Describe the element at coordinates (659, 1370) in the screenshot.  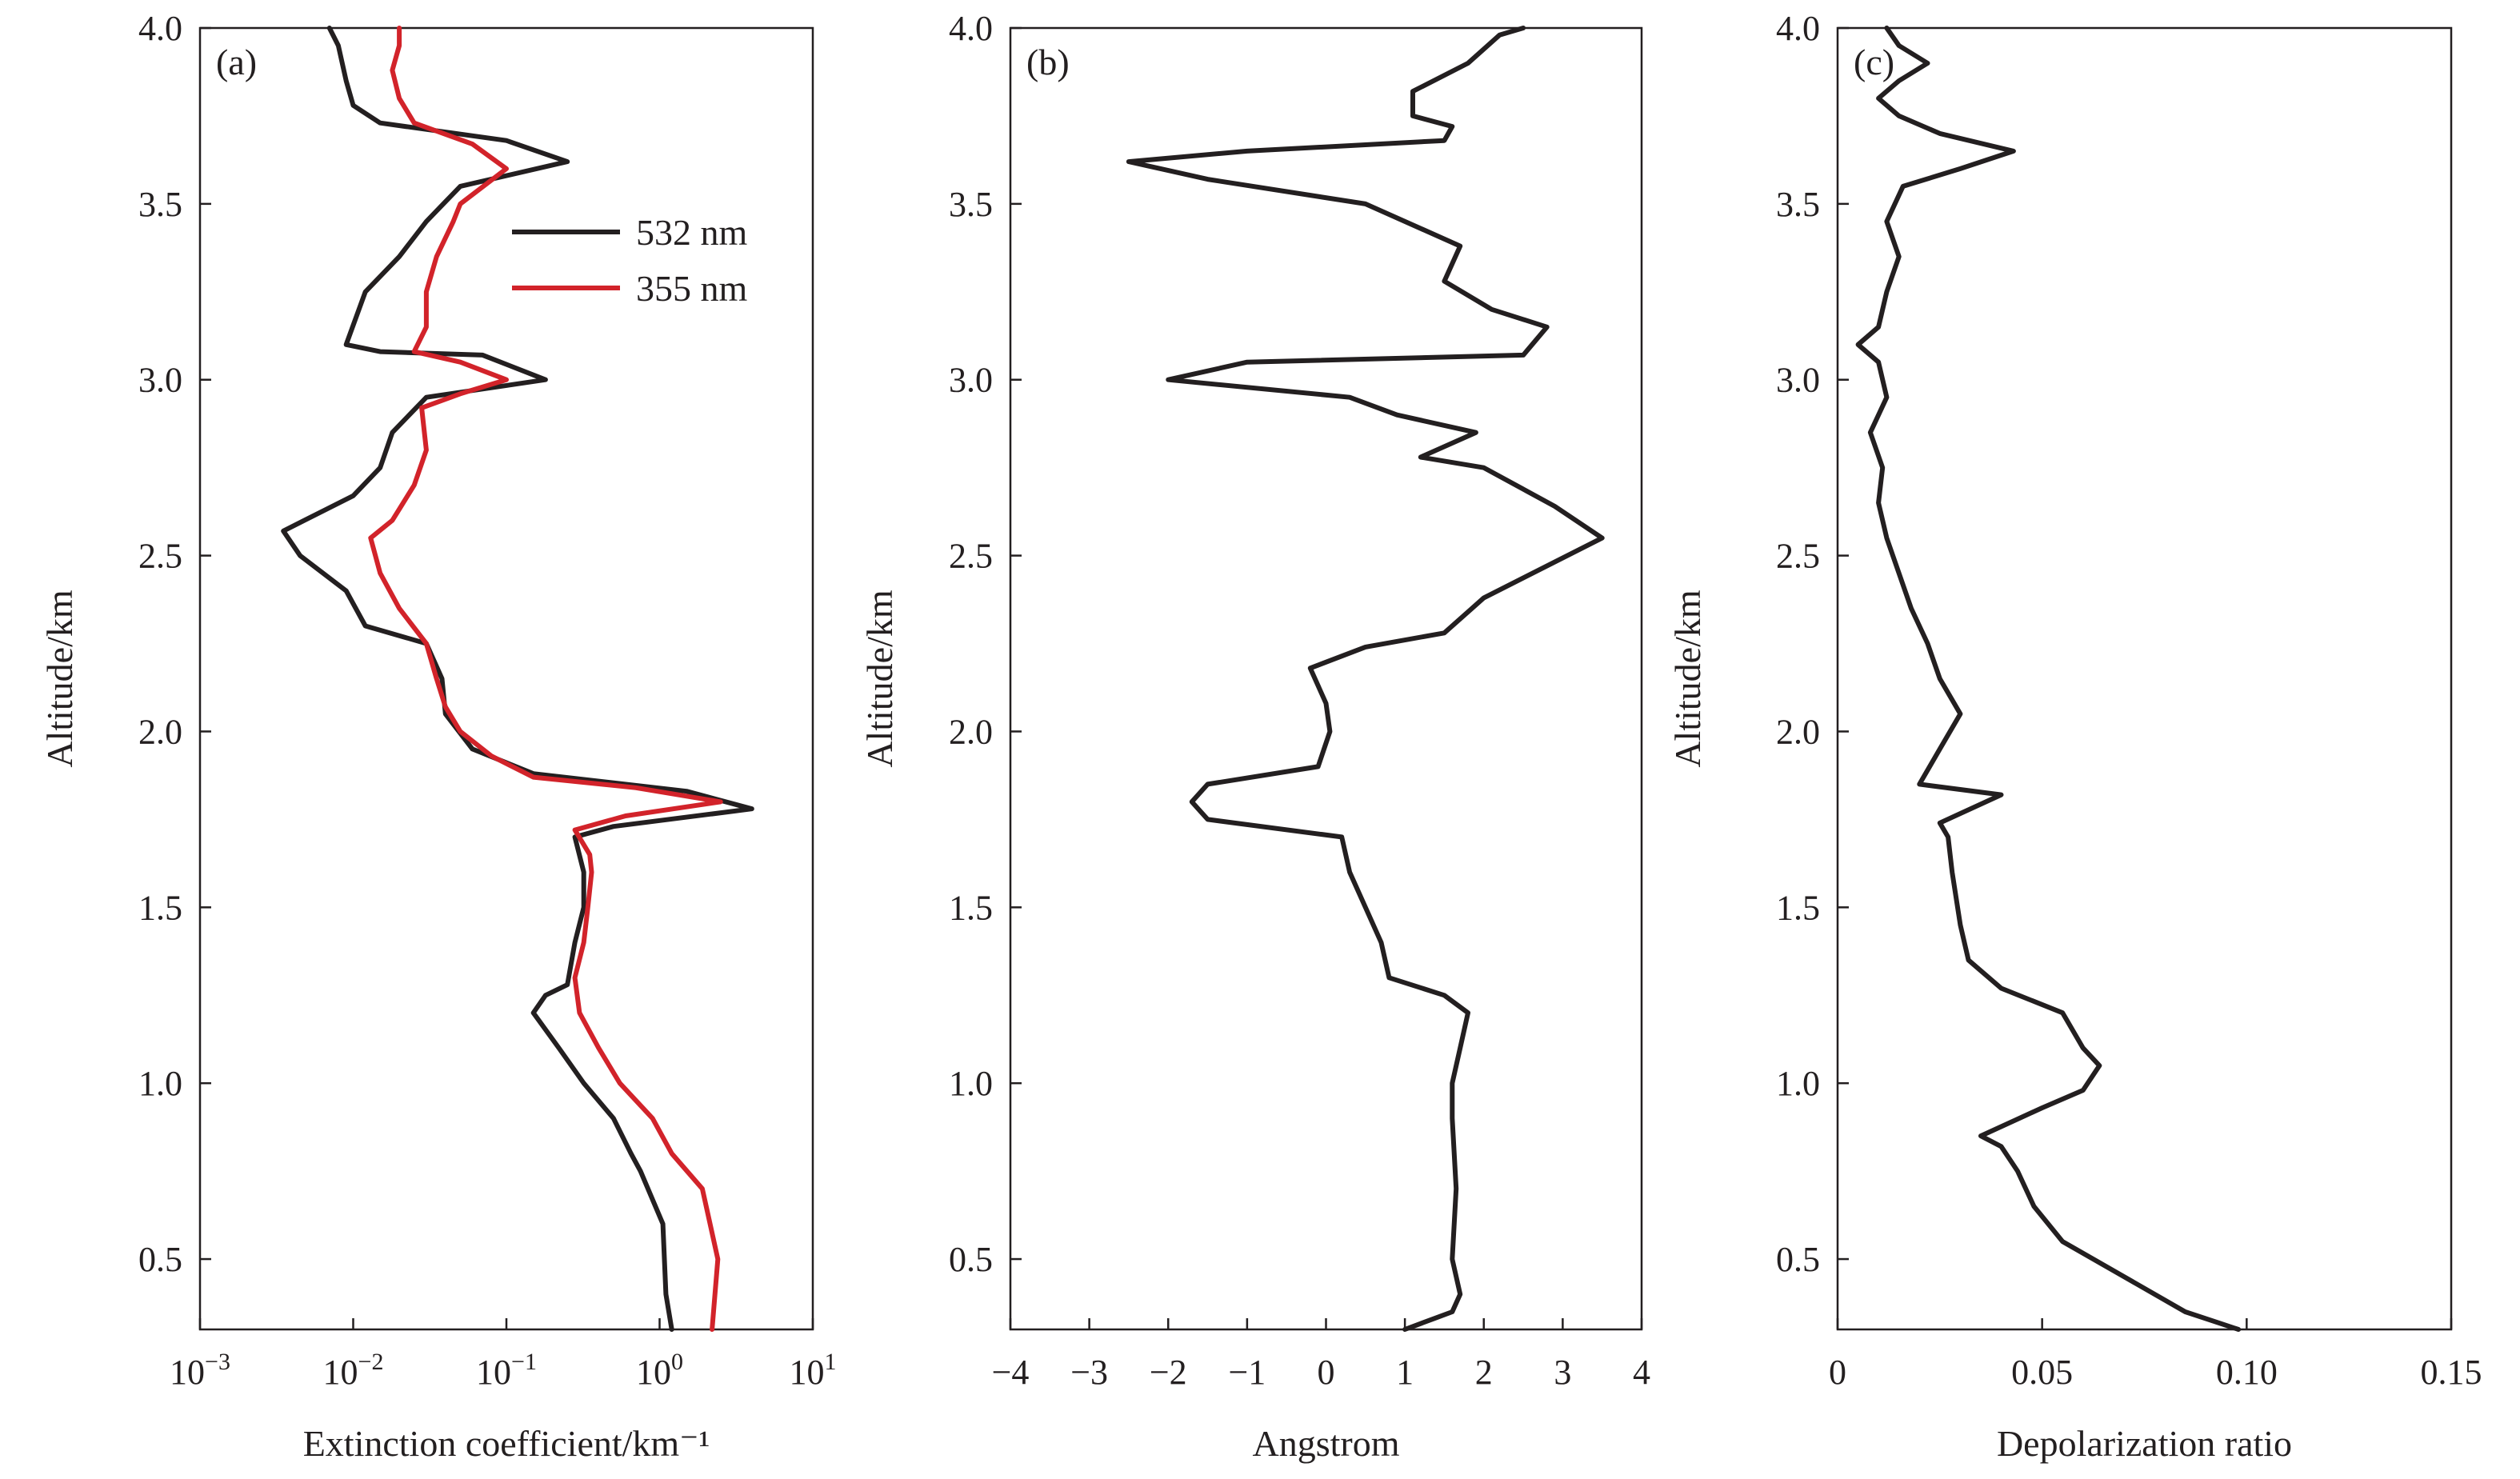
I see `x-tick-label: 10⁰` at that location.